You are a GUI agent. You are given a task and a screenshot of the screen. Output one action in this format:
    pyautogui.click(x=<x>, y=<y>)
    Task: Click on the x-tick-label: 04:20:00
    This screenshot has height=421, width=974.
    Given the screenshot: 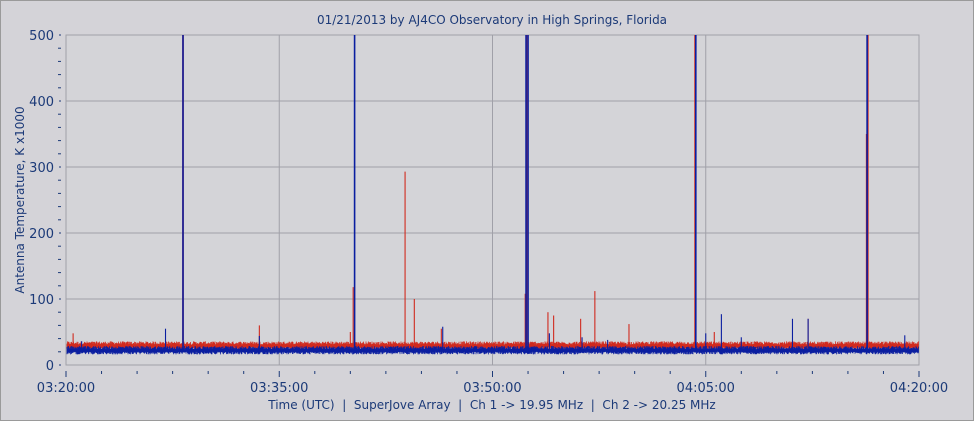 What is the action you would take?
    pyautogui.click(x=919, y=388)
    